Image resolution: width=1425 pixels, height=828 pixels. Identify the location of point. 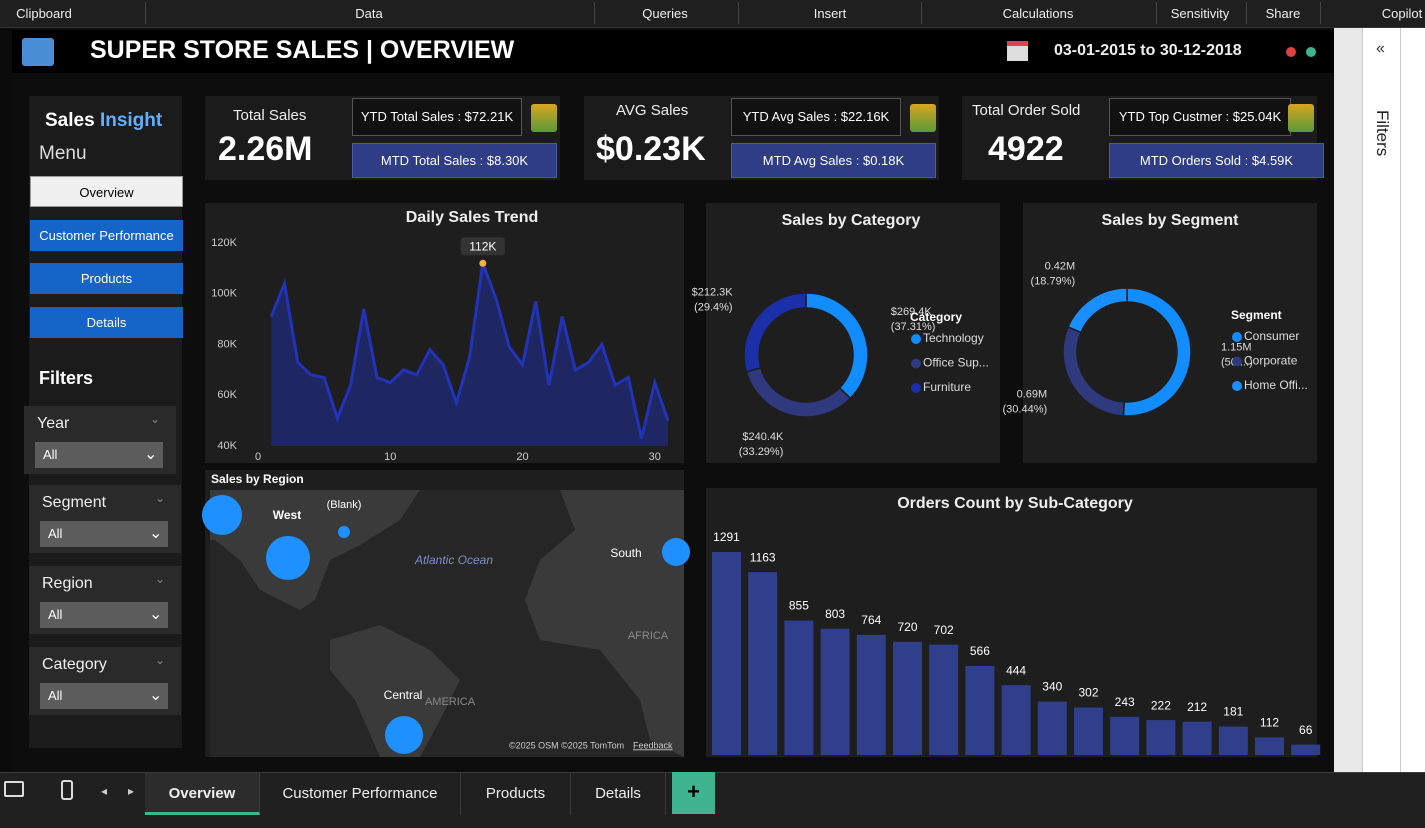
(483, 263).